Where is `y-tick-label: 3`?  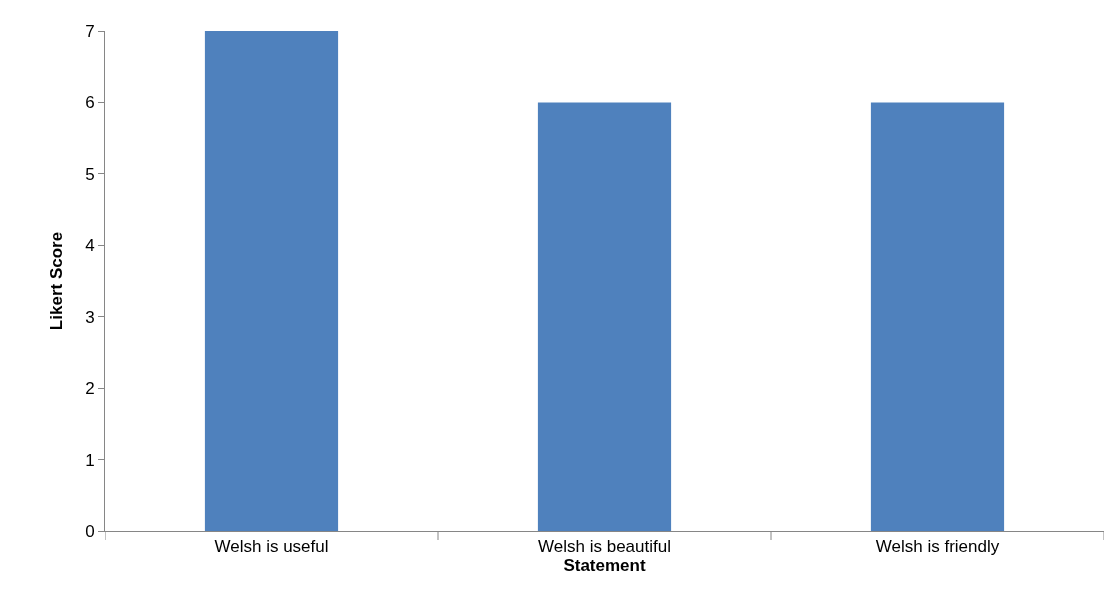 y-tick-label: 3 is located at coordinates (90, 317).